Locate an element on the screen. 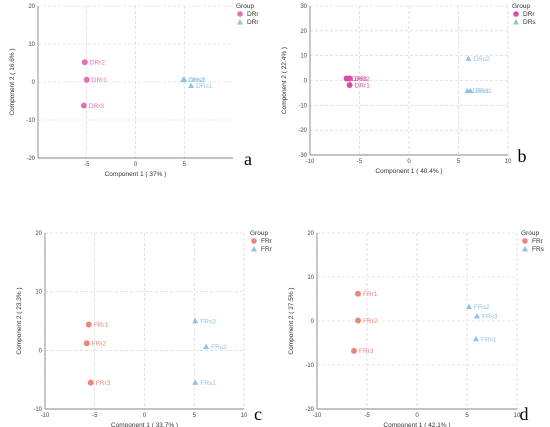 The height and width of the screenshot is (427, 550). x-tick-label: -10 is located at coordinates (45, 416).